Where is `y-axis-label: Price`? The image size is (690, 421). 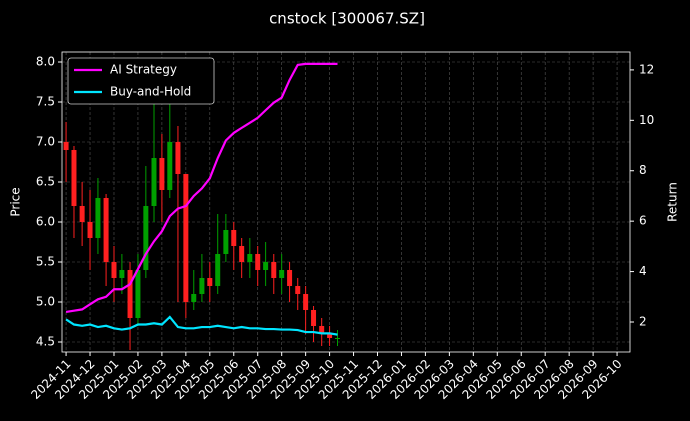 y-axis-label: Price is located at coordinates (16, 201).